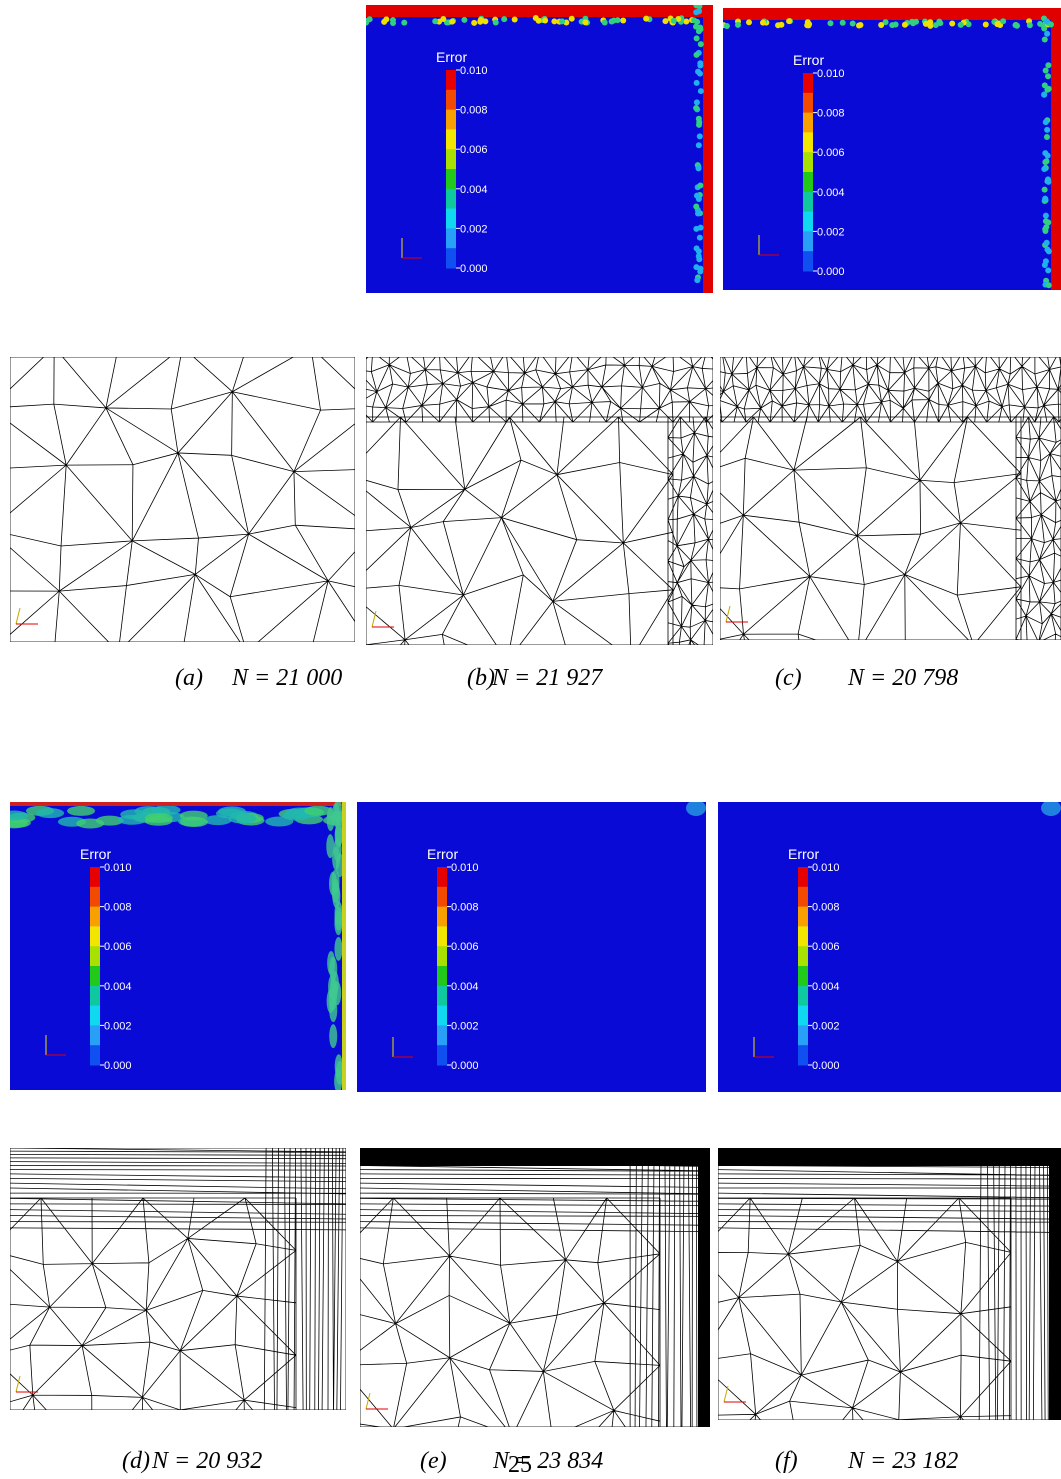 This screenshot has width=1061, height=1479. What do you see at coordinates (831, 74) in the screenshot?
I see `colorbar-tick-label: 0.010` at bounding box center [831, 74].